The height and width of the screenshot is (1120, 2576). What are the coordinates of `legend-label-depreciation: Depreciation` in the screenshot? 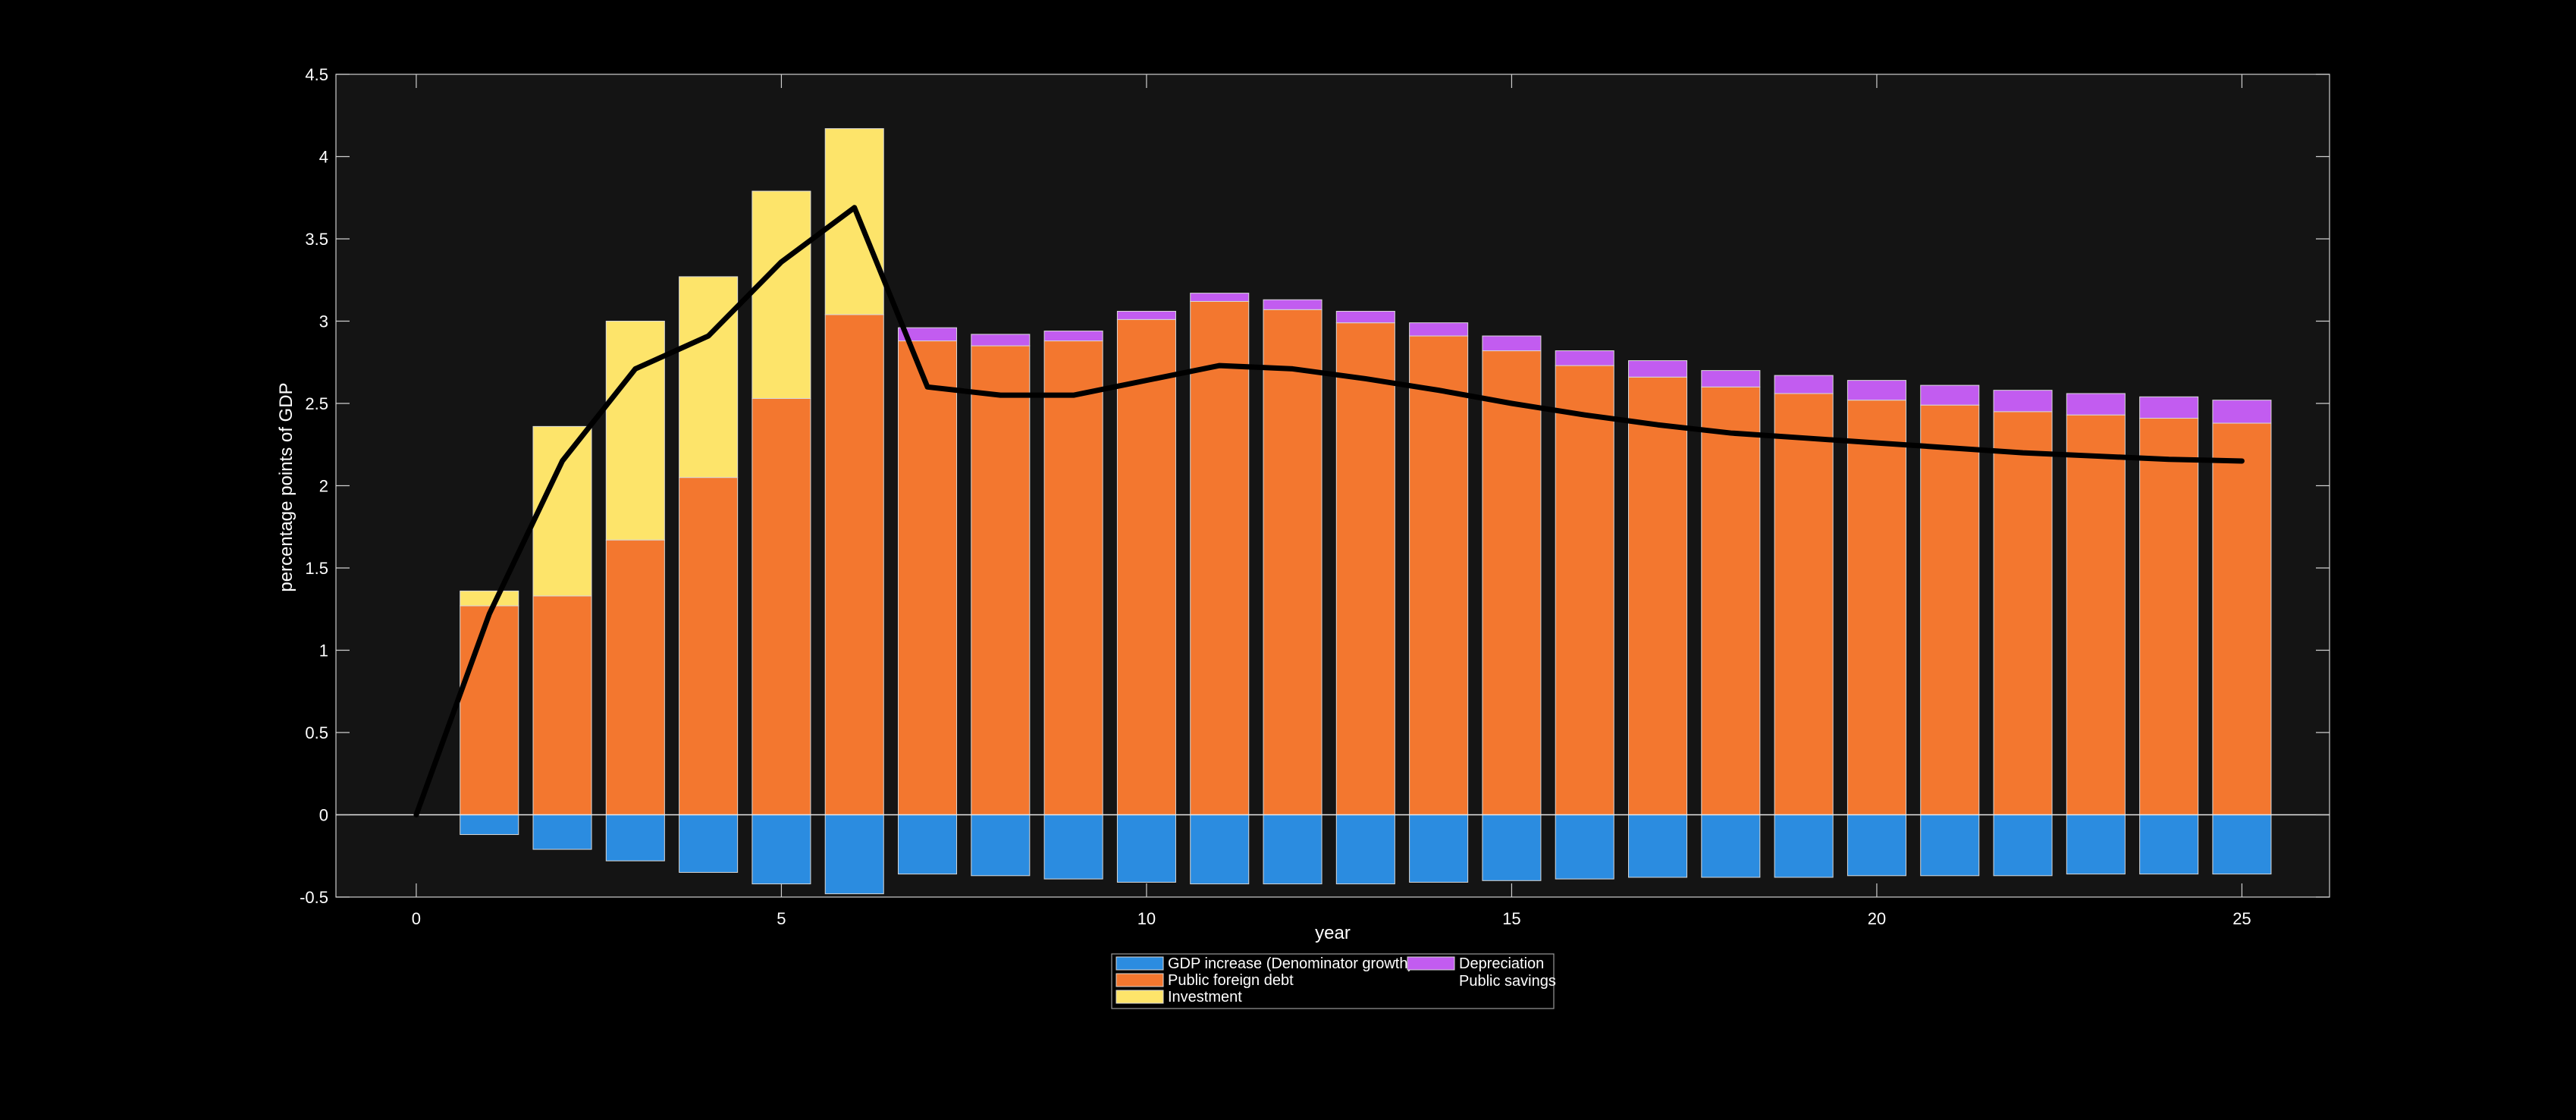 It's located at (1501, 963).